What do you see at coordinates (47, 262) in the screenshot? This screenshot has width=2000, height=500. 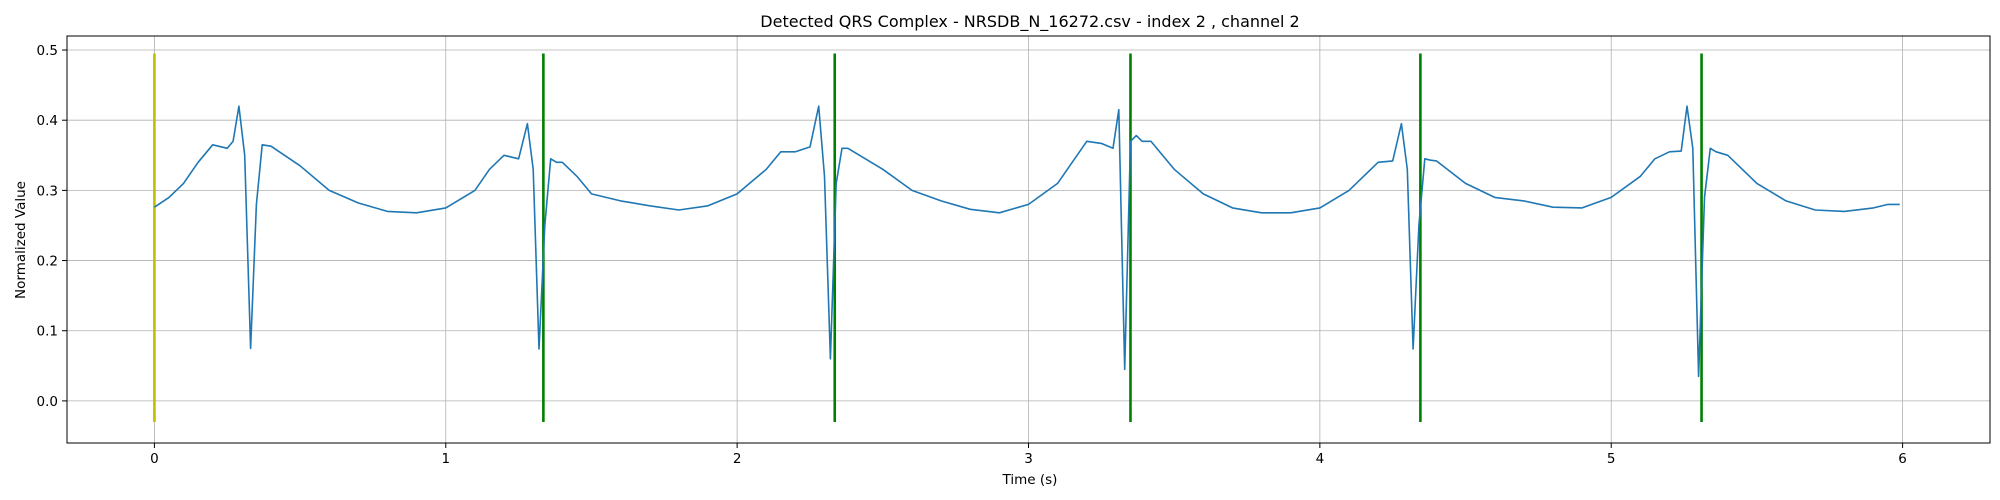 I see `y-tick-label: 0.2` at bounding box center [47, 262].